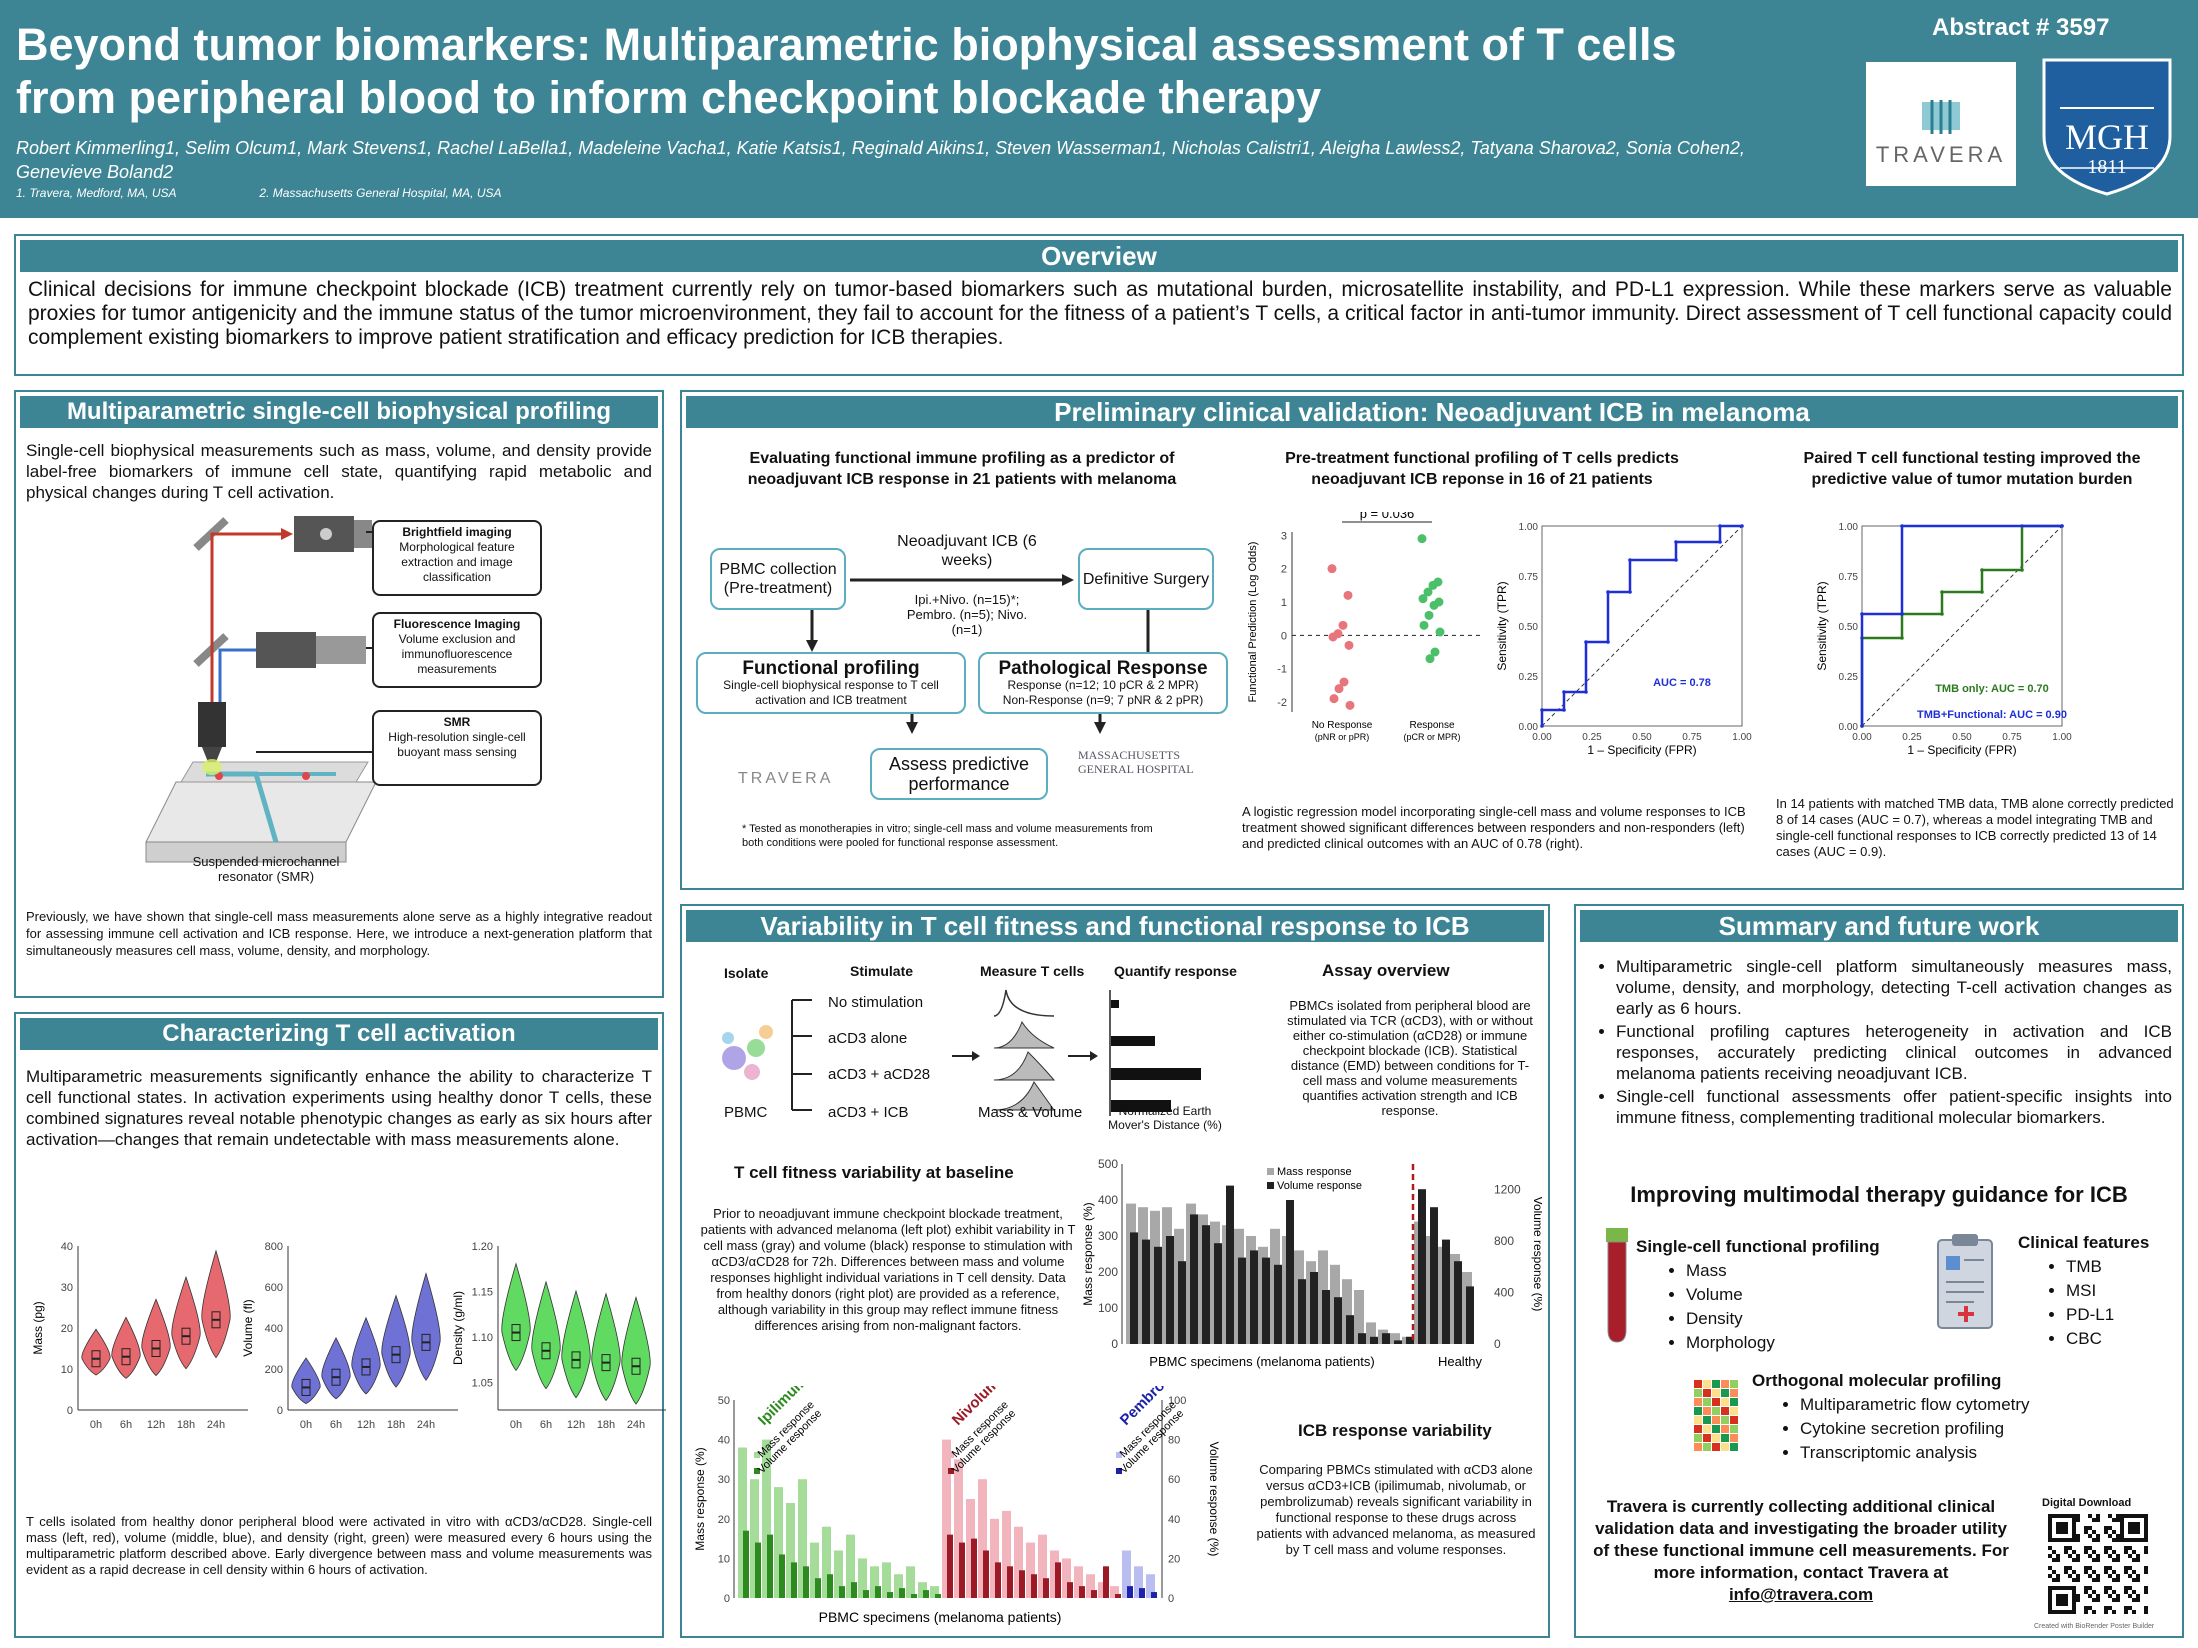 This screenshot has height=1648, width=2198. I want to click on y-tick-label: 0.50, so click(1529, 627).